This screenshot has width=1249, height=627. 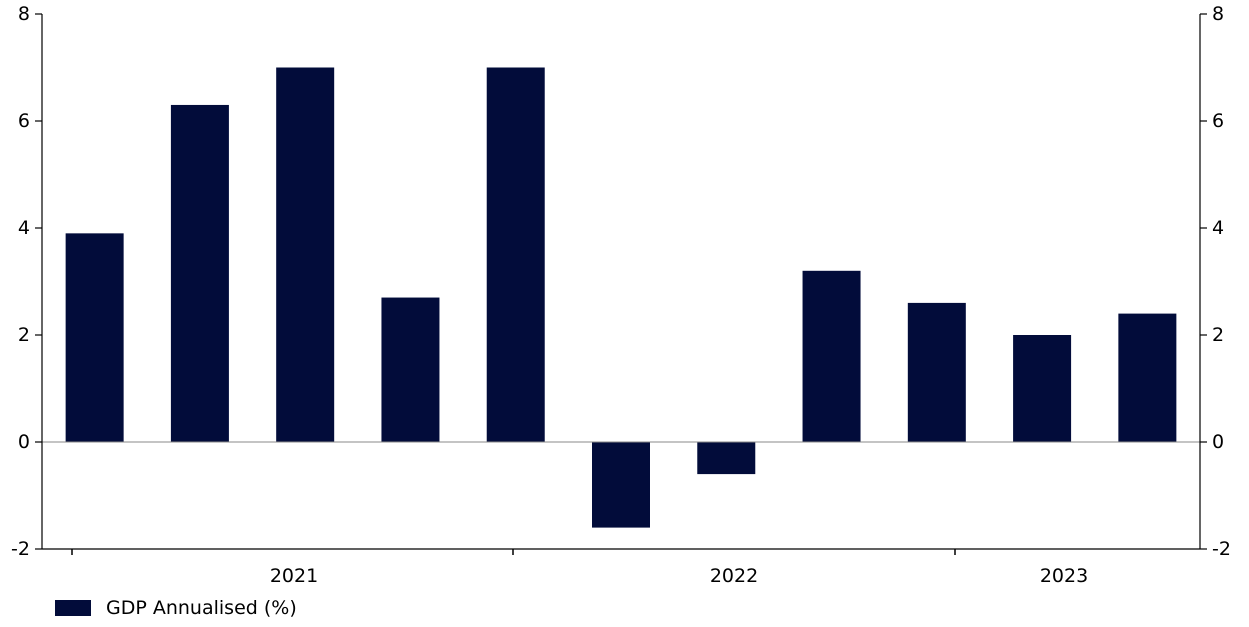 I want to click on right-y-tick-label-3: 4, so click(x=1218, y=228).